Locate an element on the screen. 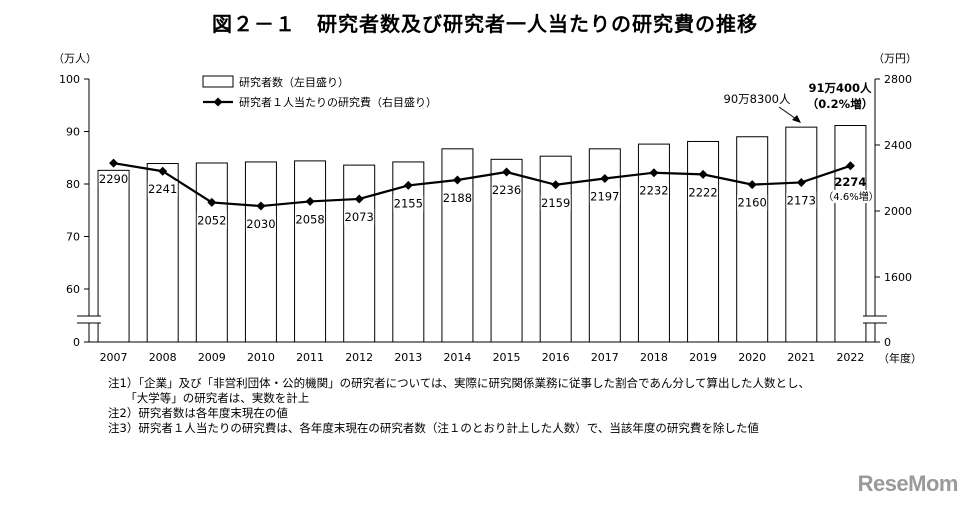  line-point-2009 is located at coordinates (212, 202).